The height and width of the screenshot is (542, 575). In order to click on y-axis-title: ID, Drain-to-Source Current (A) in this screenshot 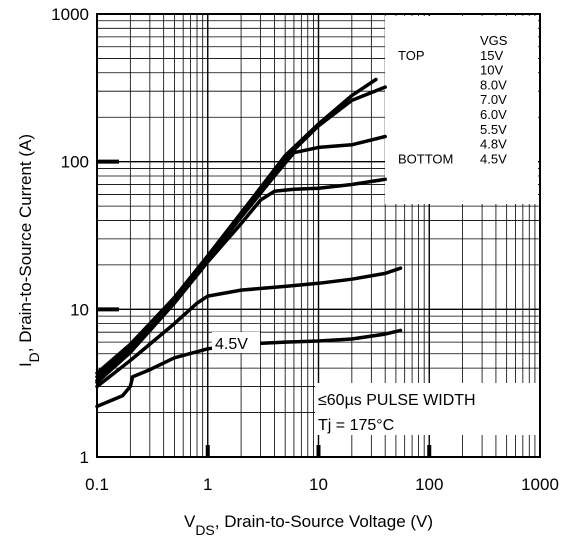, I will do `click(29, 250)`.